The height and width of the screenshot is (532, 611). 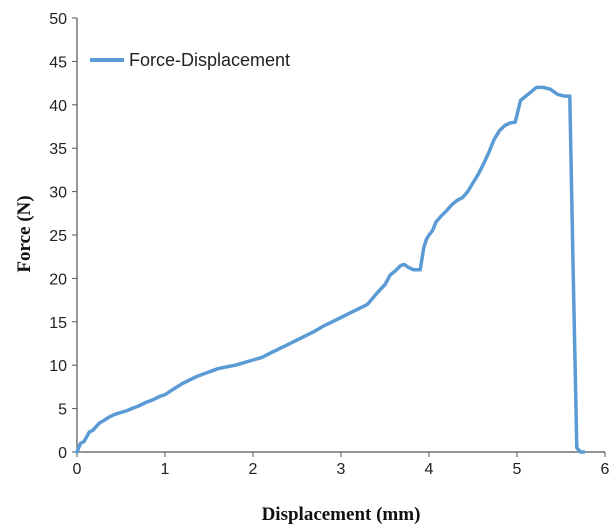 What do you see at coordinates (62, 453) in the screenshot?
I see `y-tick-label: 0` at bounding box center [62, 453].